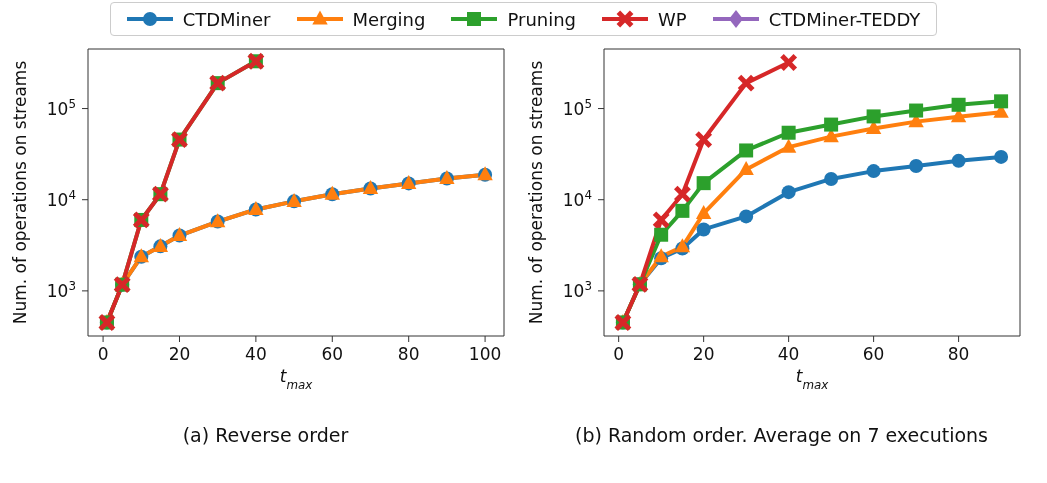 This screenshot has width=1047, height=483. What do you see at coordinates (672, 19) in the screenshot?
I see `legend-label: WP` at bounding box center [672, 19].